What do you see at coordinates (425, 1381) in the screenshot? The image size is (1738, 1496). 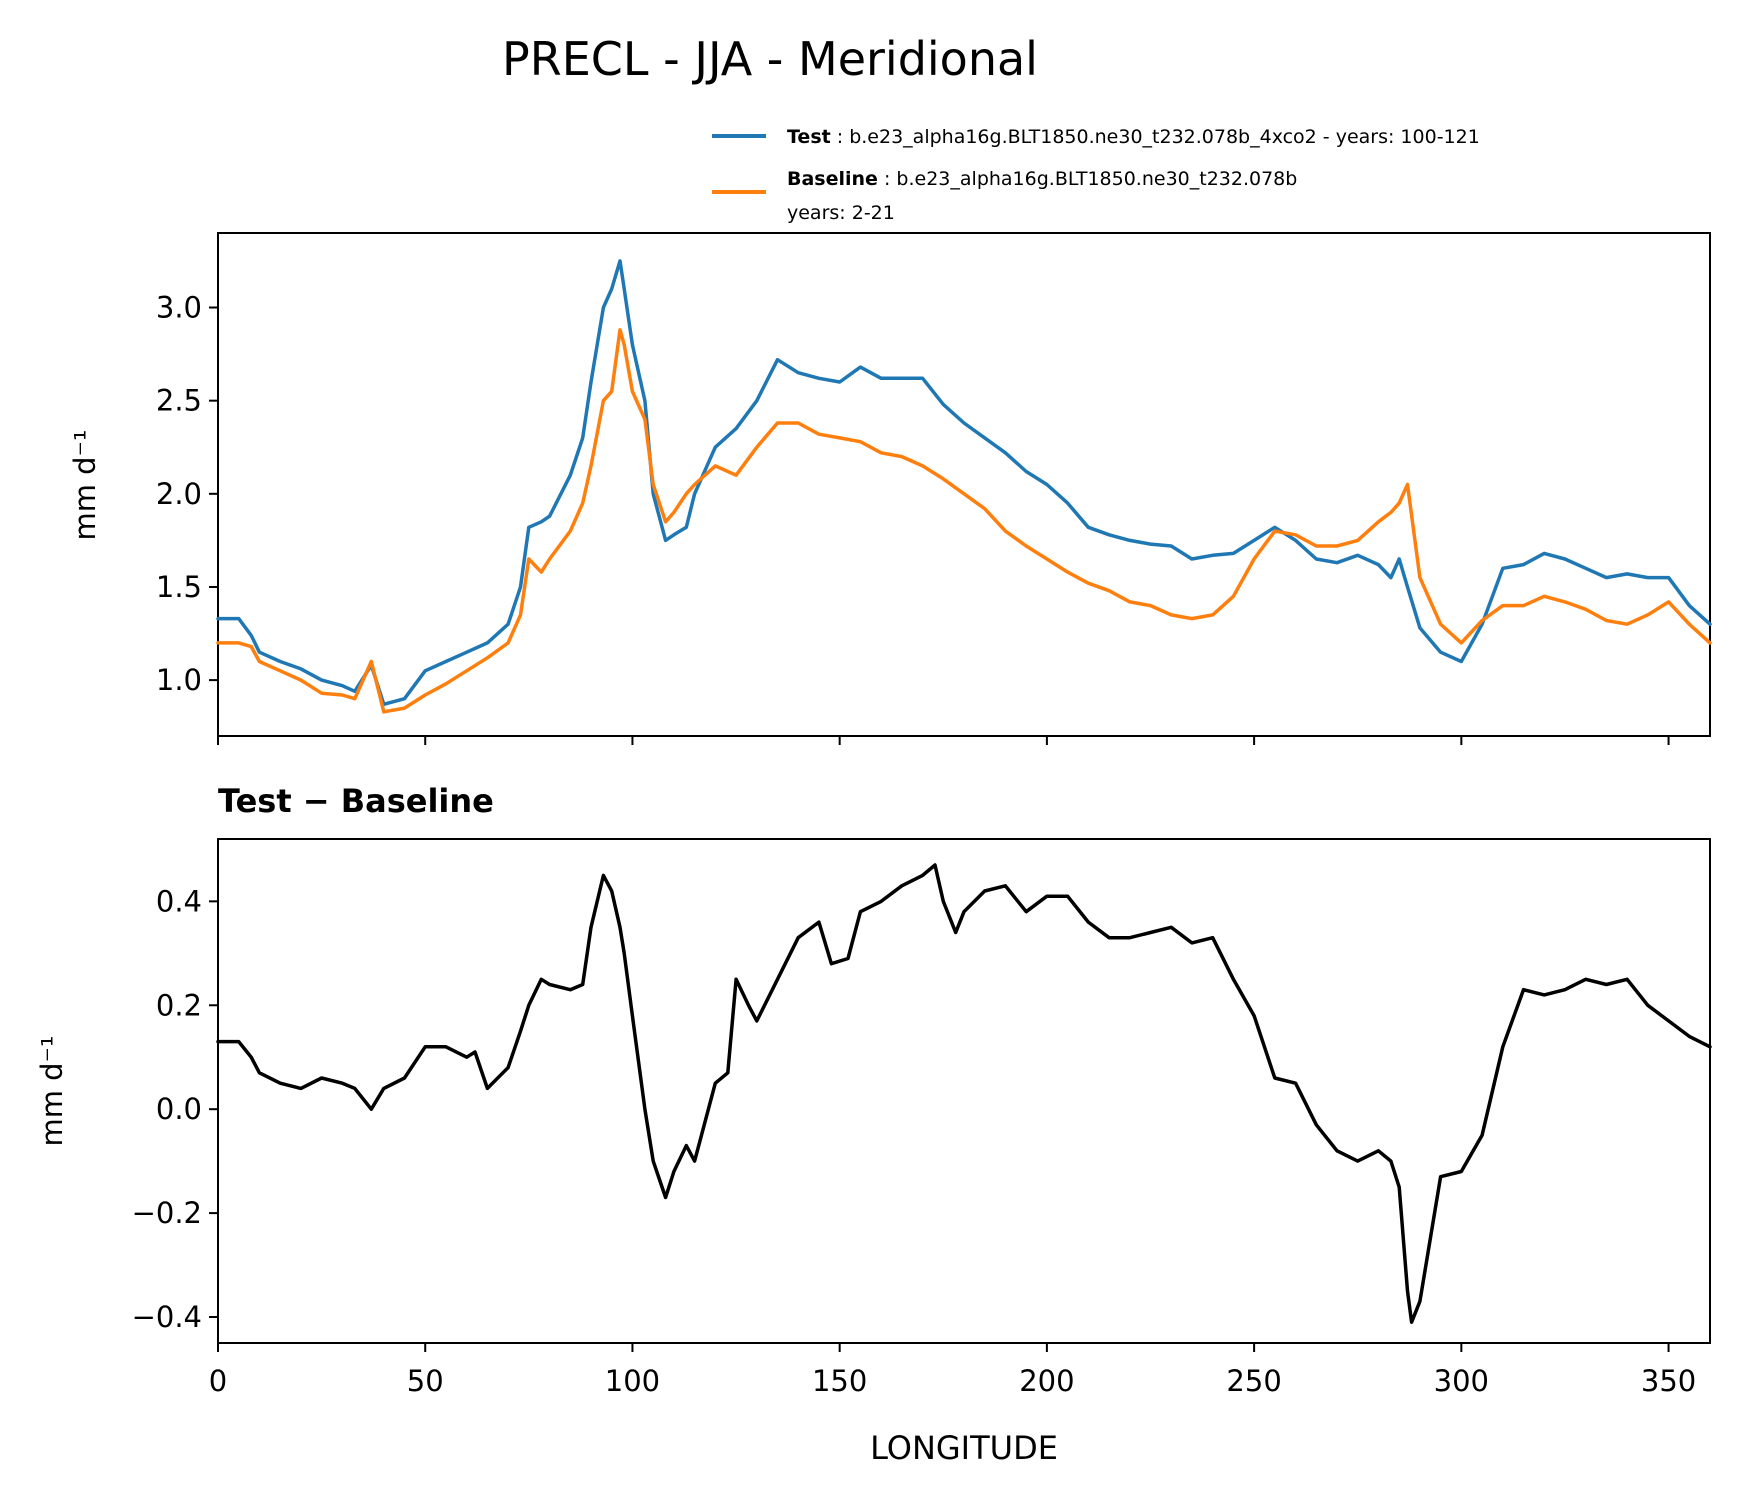 I see `x-tick-label: 50` at bounding box center [425, 1381].